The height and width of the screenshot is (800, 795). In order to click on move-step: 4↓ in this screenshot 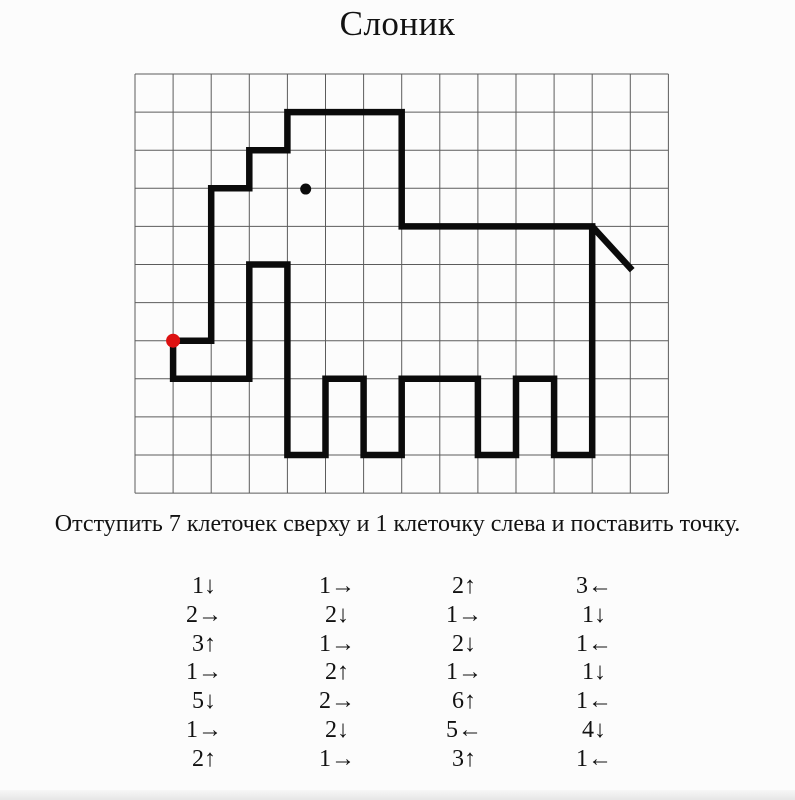, I will do `click(594, 729)`.